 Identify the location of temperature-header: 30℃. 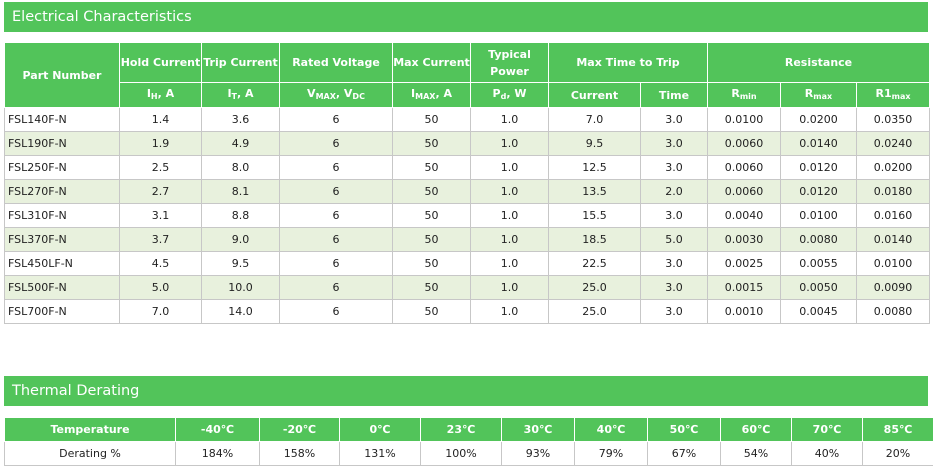
(538, 429).